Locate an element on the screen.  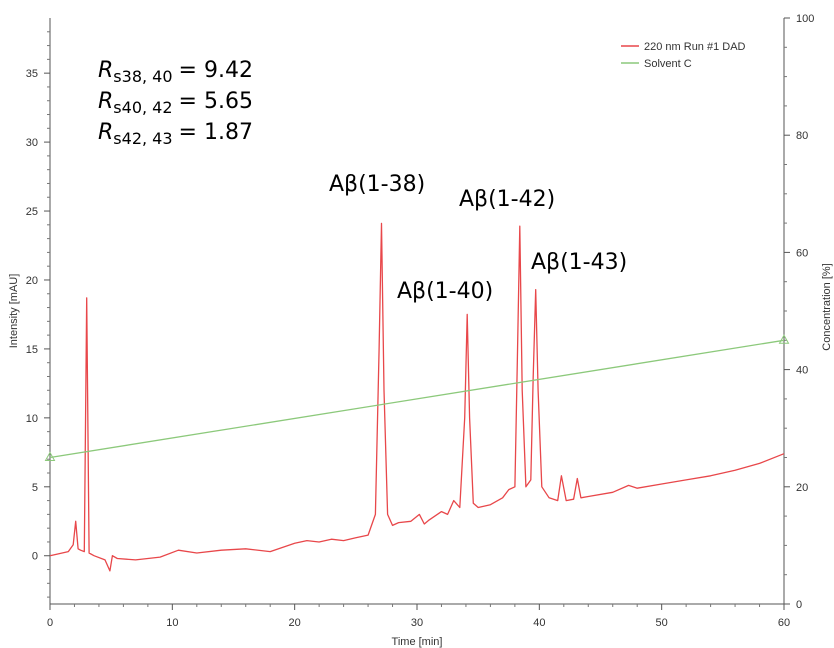
peak-label-abeta-43: Aβ(1-43) is located at coordinates (579, 262).